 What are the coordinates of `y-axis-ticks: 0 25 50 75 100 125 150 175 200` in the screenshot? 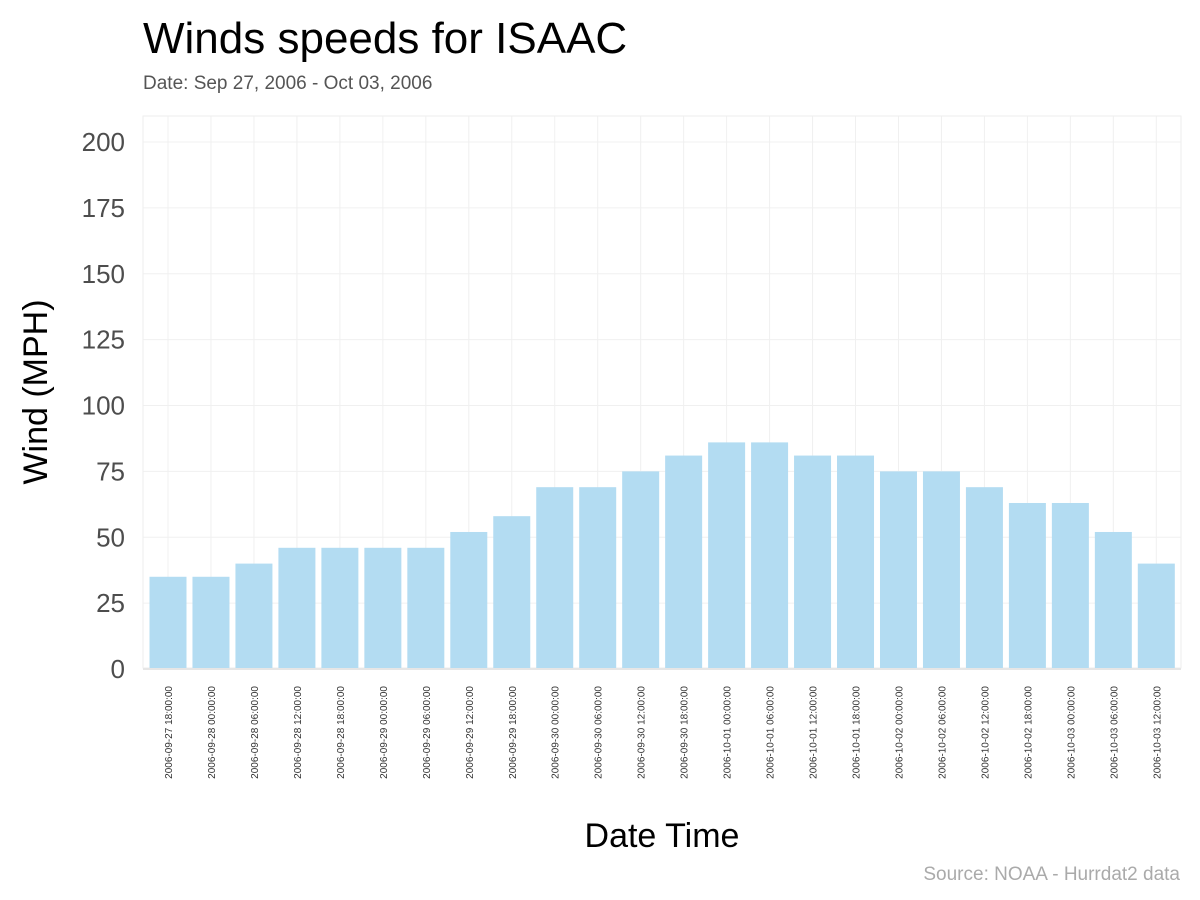 It's located at (103, 405).